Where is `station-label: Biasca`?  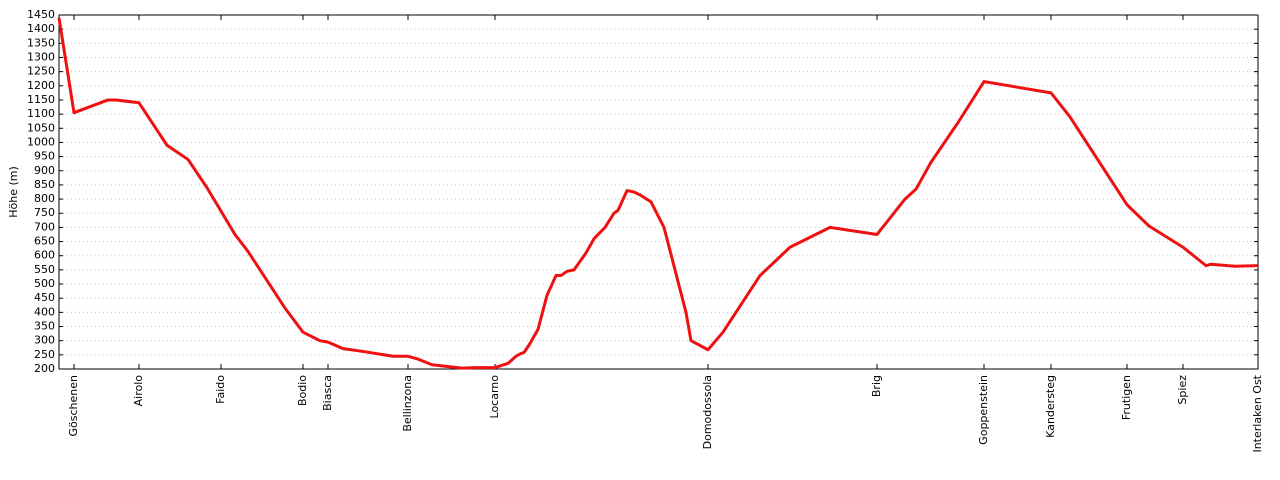
station-label: Biasca is located at coordinates (327, 393).